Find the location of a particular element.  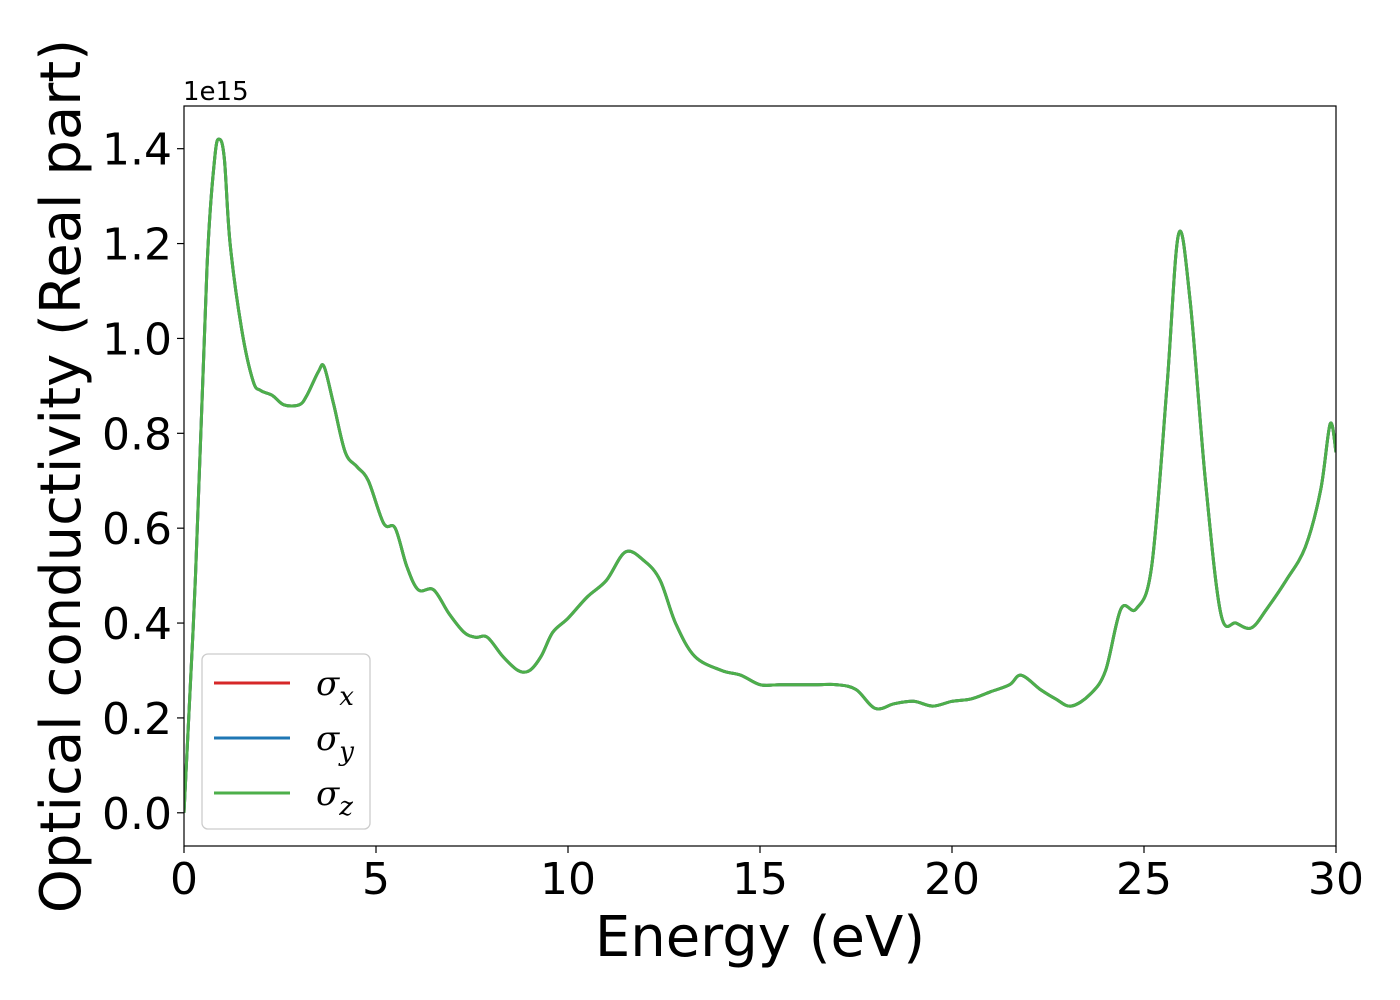

x-tick-label: 30 is located at coordinates (1336, 879).